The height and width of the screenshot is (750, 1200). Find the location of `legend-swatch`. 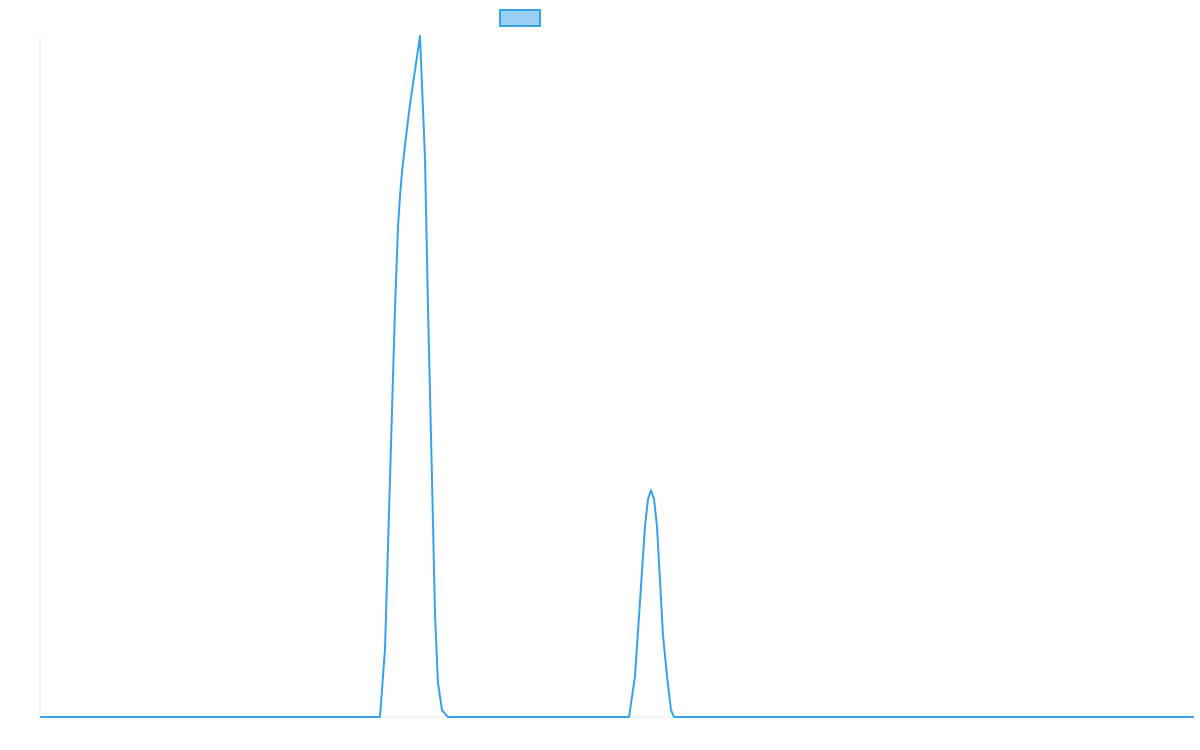

legend-swatch is located at coordinates (520, 18).